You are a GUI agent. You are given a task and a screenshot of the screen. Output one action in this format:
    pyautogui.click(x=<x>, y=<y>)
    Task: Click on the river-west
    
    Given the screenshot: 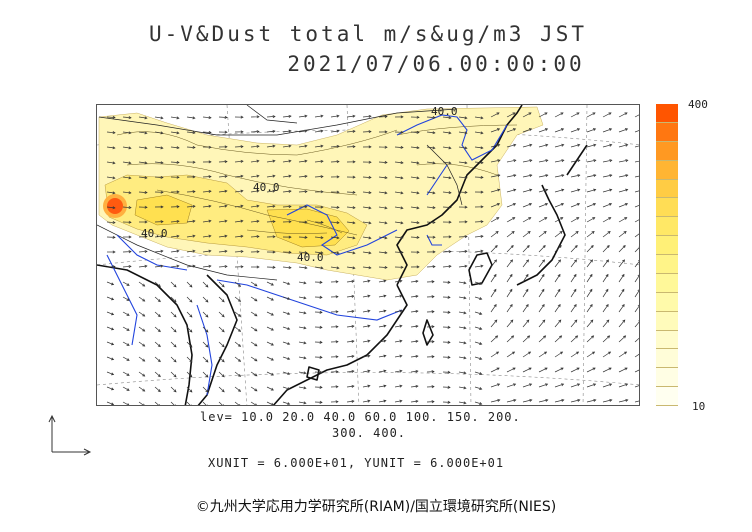 What is the action you would take?
    pyautogui.click(x=122, y=300)
    